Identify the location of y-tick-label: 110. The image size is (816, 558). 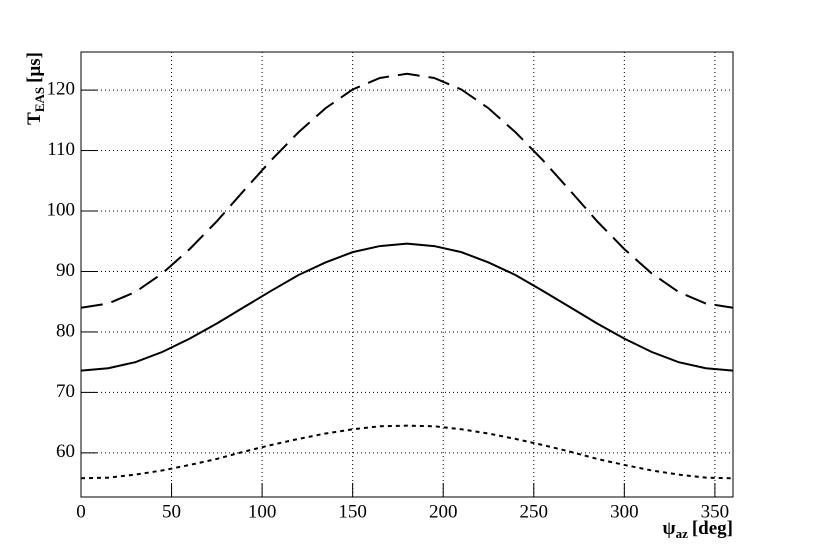
(61, 149).